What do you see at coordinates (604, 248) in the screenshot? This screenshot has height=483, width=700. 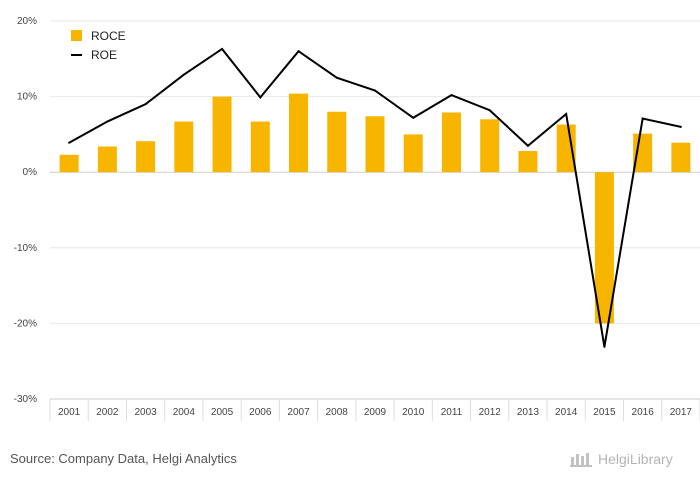 I see `bar-roce-2015` at bounding box center [604, 248].